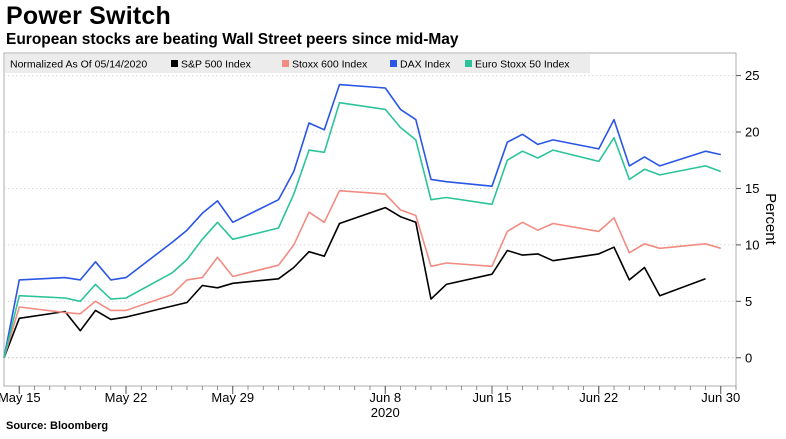 This screenshot has height=439, width=786. I want to click on legend-entry: DAX Index, so click(425, 65).